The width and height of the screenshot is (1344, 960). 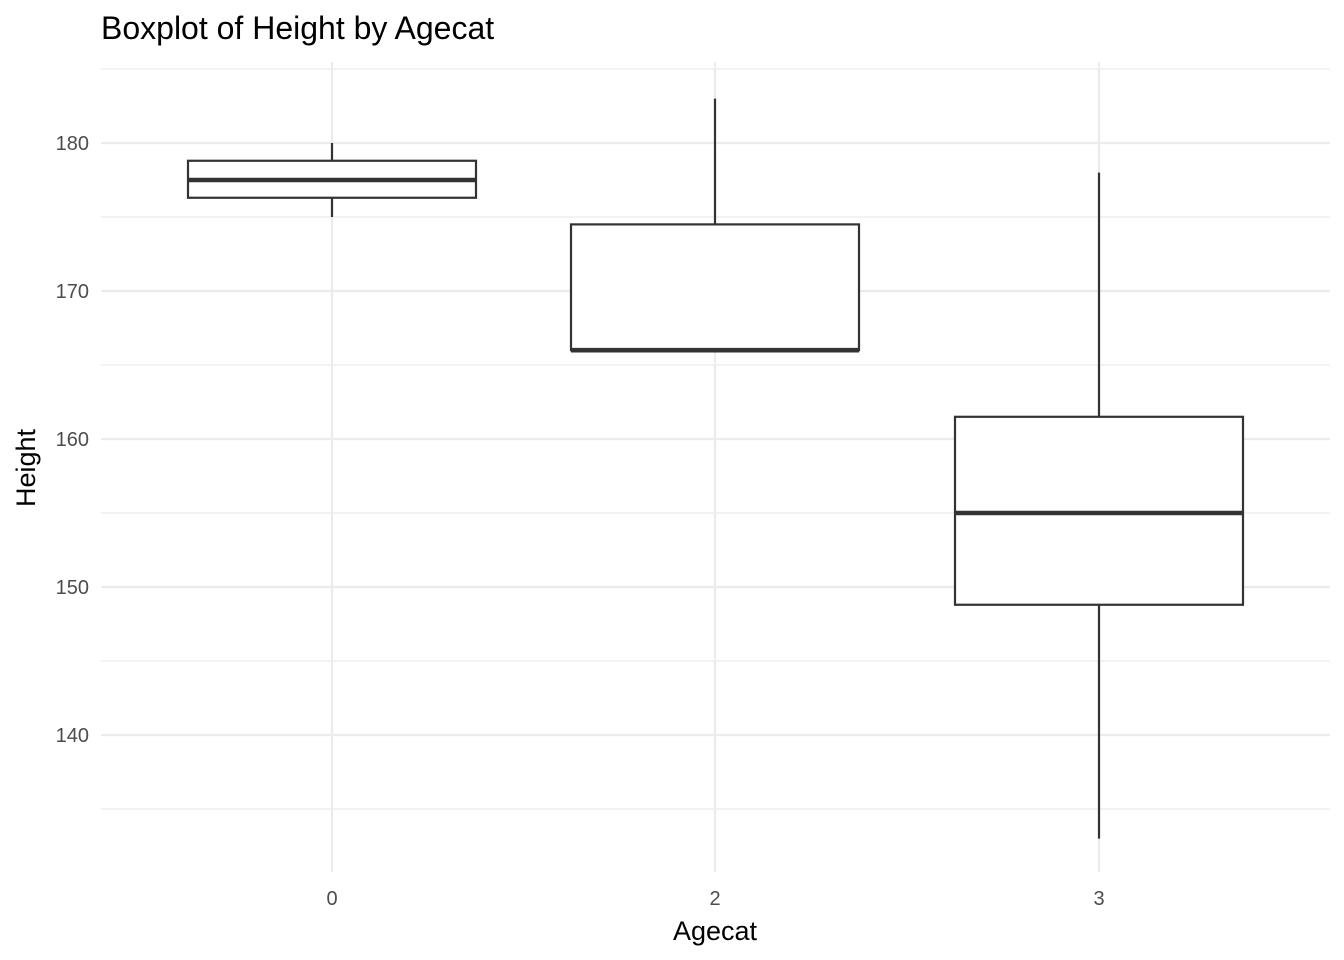 I want to click on y-axis-ticks: 140 150 160 170 180, so click(x=72, y=440).